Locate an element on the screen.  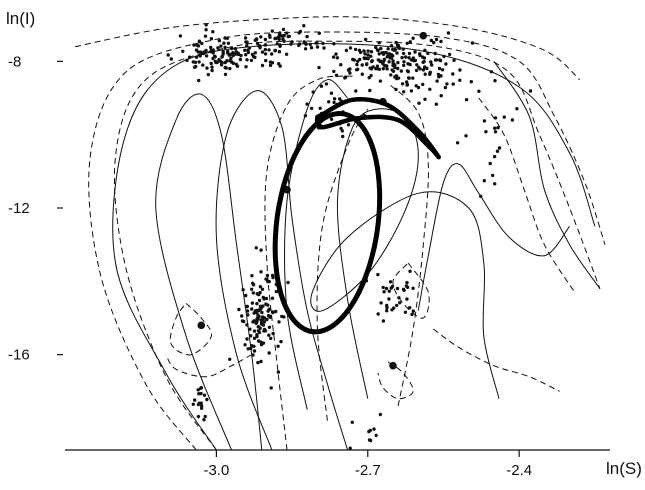
x-tick-label: -2.7 is located at coordinates (368, 470).